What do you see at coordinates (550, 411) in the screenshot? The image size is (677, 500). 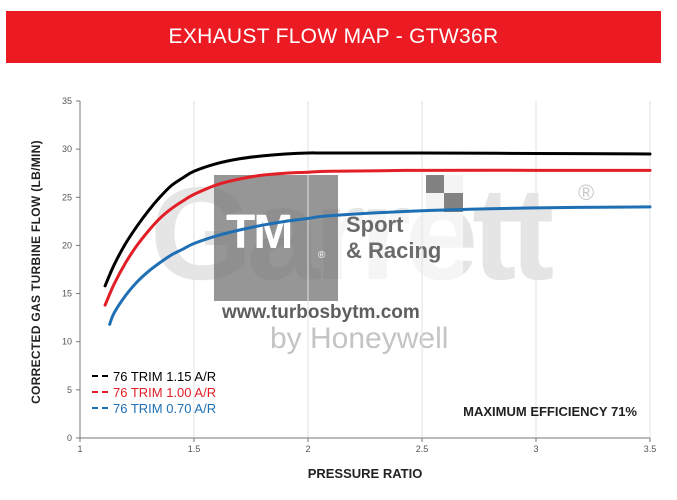 I see `max-efficiency-note: MAXIMUM EFFICIENCY 71%` at bounding box center [550, 411].